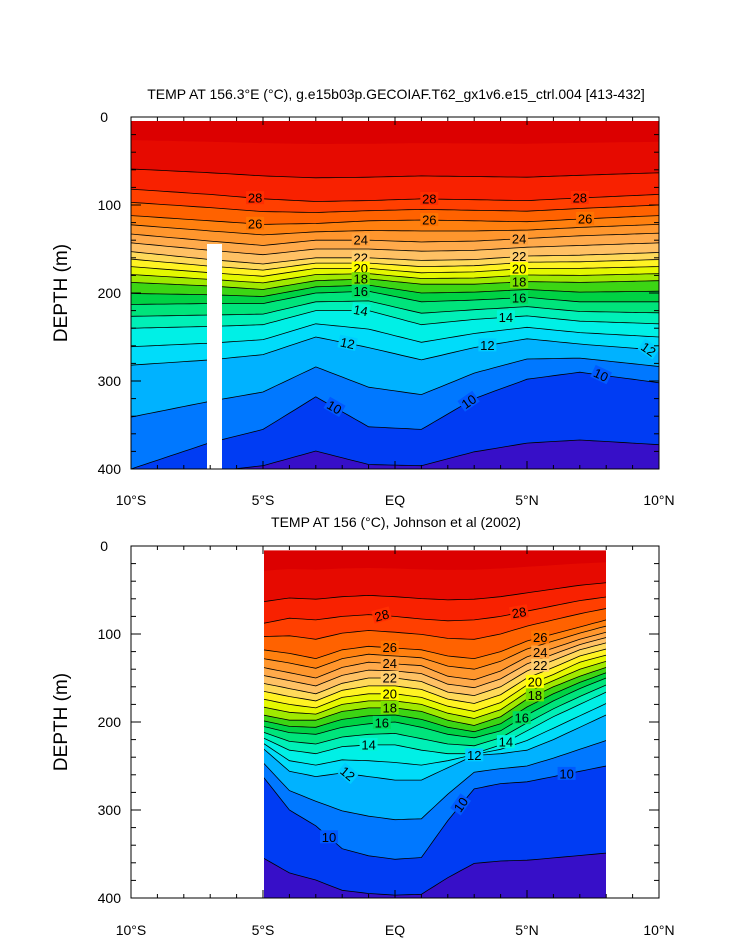 This screenshot has width=733, height=945. I want to click on contour-label: 28, so click(255, 198).